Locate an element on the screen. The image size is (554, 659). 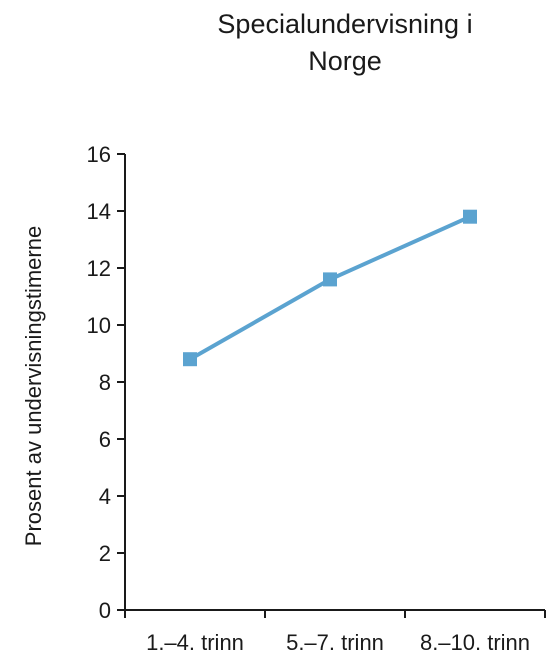
series-line is located at coordinates (330, 287).